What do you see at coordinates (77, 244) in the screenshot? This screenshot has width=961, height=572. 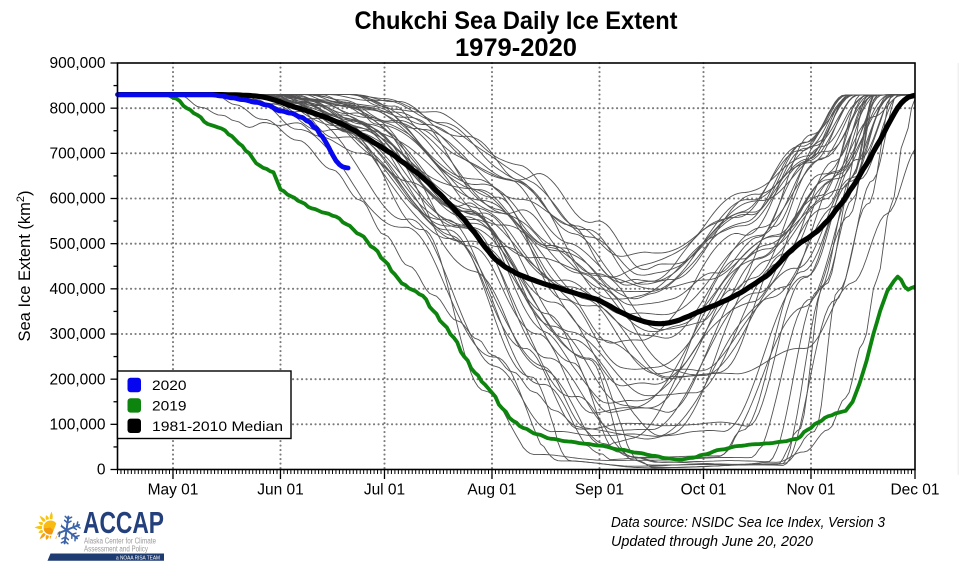 I see `svg-text: 500,000` at bounding box center [77, 244].